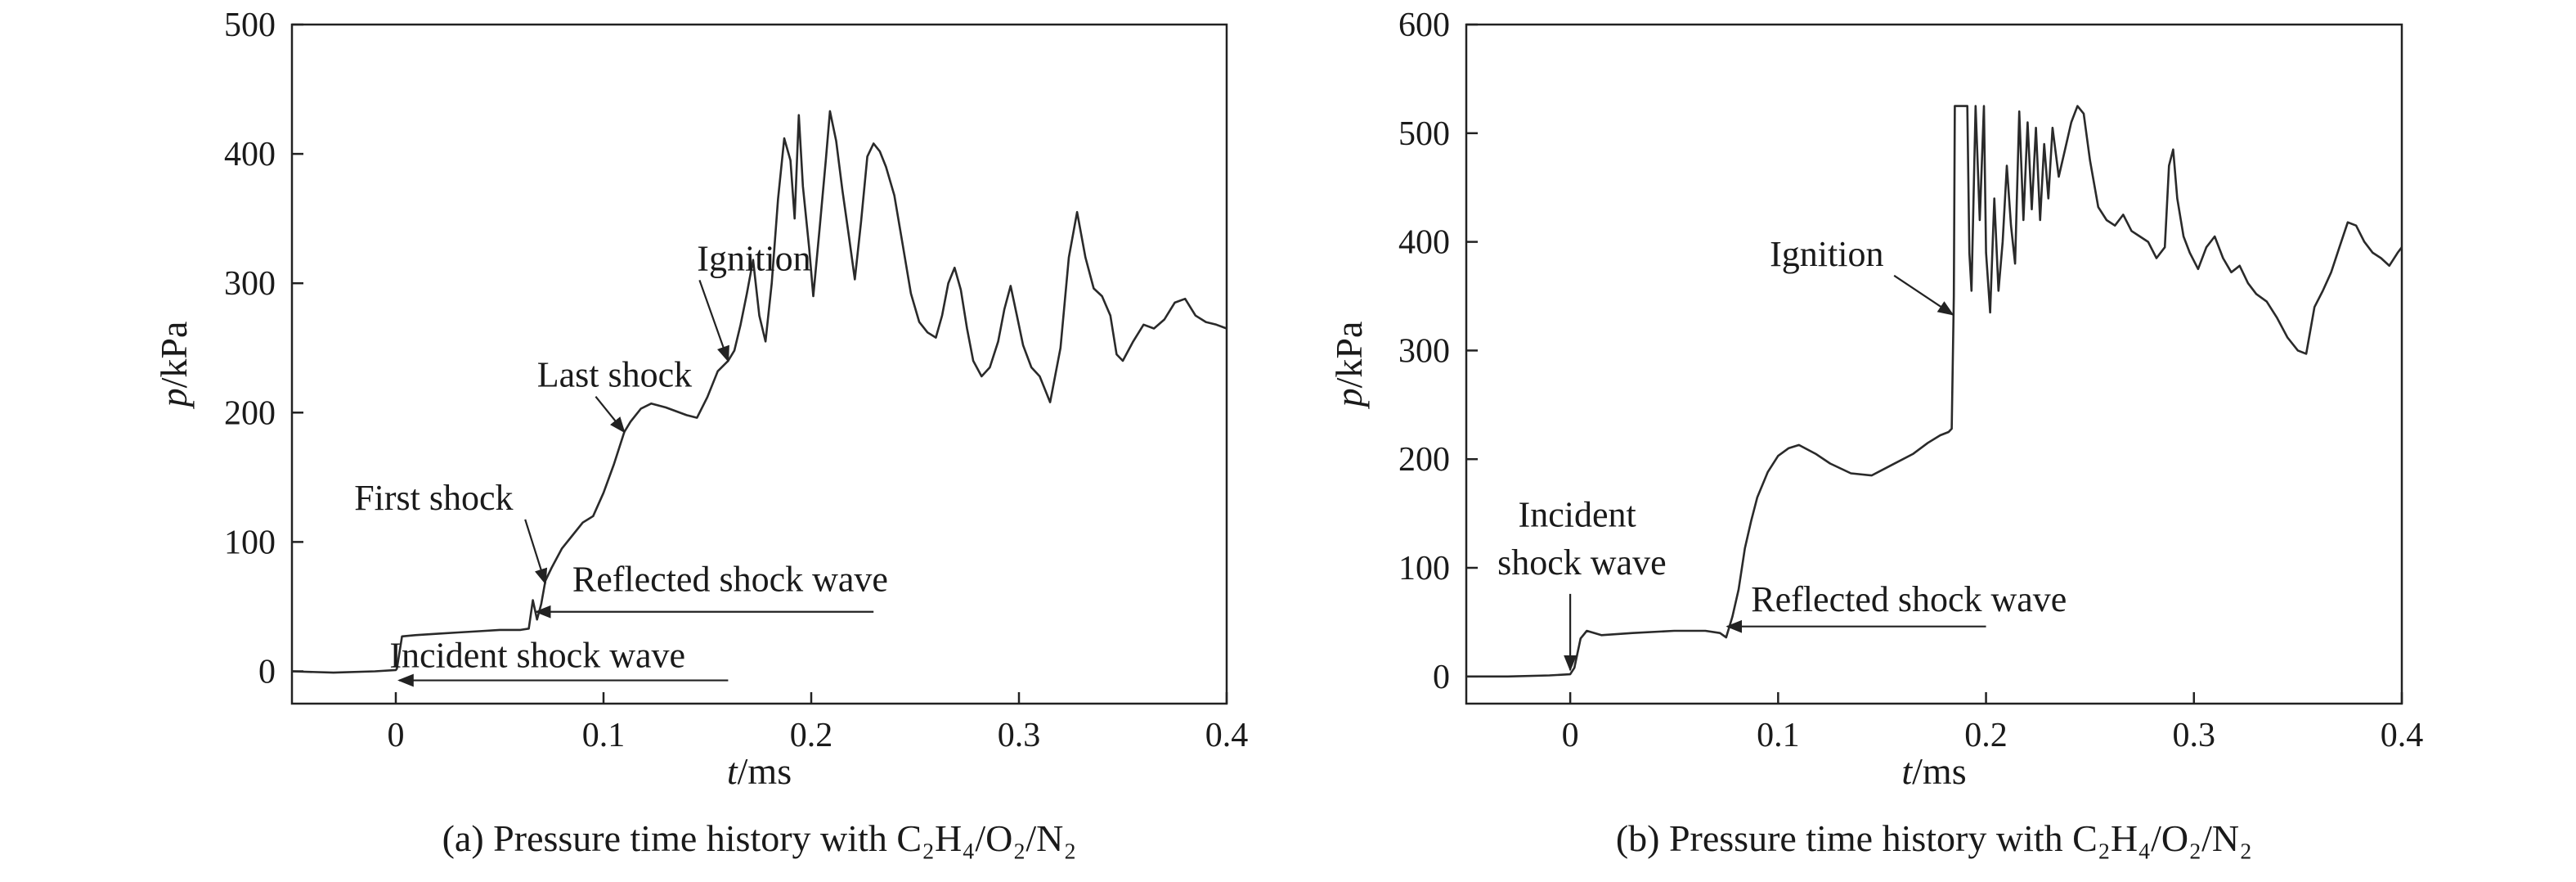 This screenshot has width=2576, height=882. What do you see at coordinates (174, 399) in the screenshot?
I see `y-axis-label-a-italic: p` at bounding box center [174, 399].